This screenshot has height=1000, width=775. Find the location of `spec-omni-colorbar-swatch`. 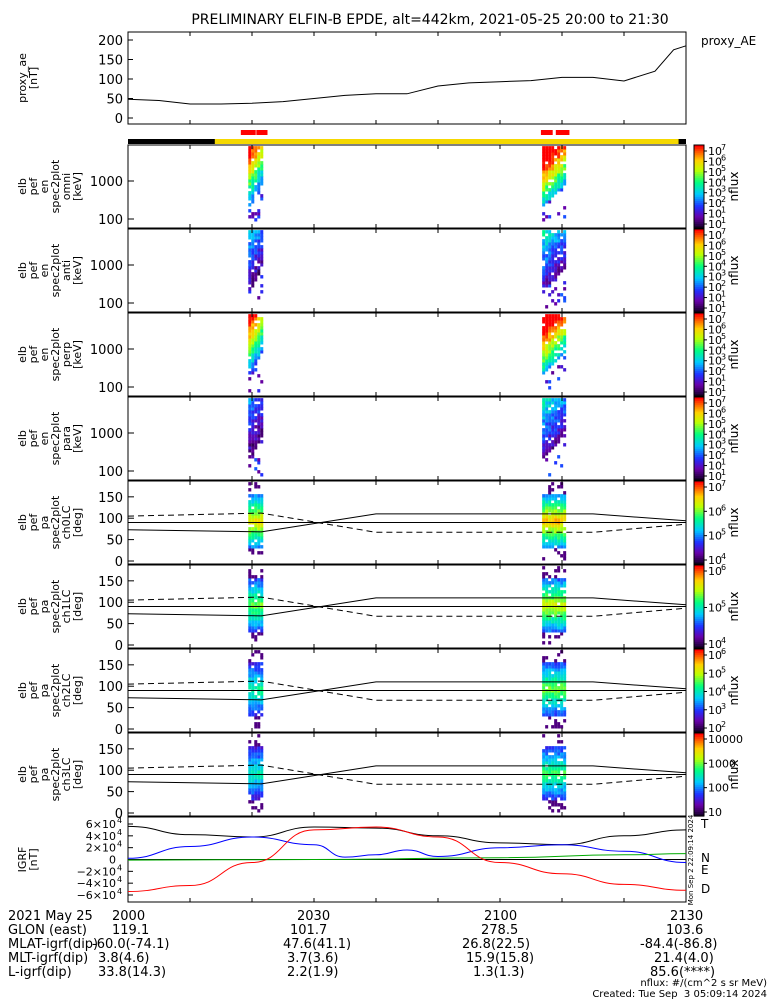

spec-omni-colorbar-swatch is located at coordinates (699, 169).